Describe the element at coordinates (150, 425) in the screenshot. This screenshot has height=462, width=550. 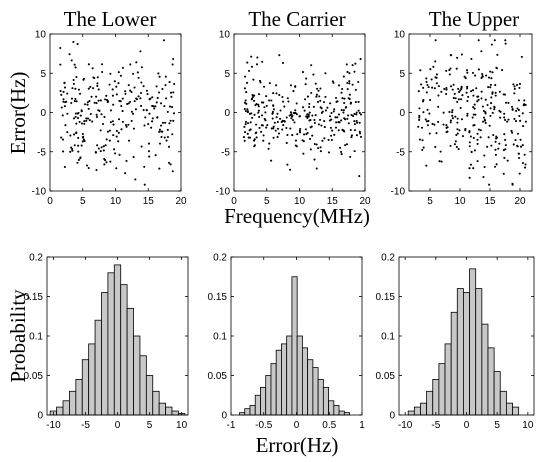
I see `x-tick-label: 5` at that location.